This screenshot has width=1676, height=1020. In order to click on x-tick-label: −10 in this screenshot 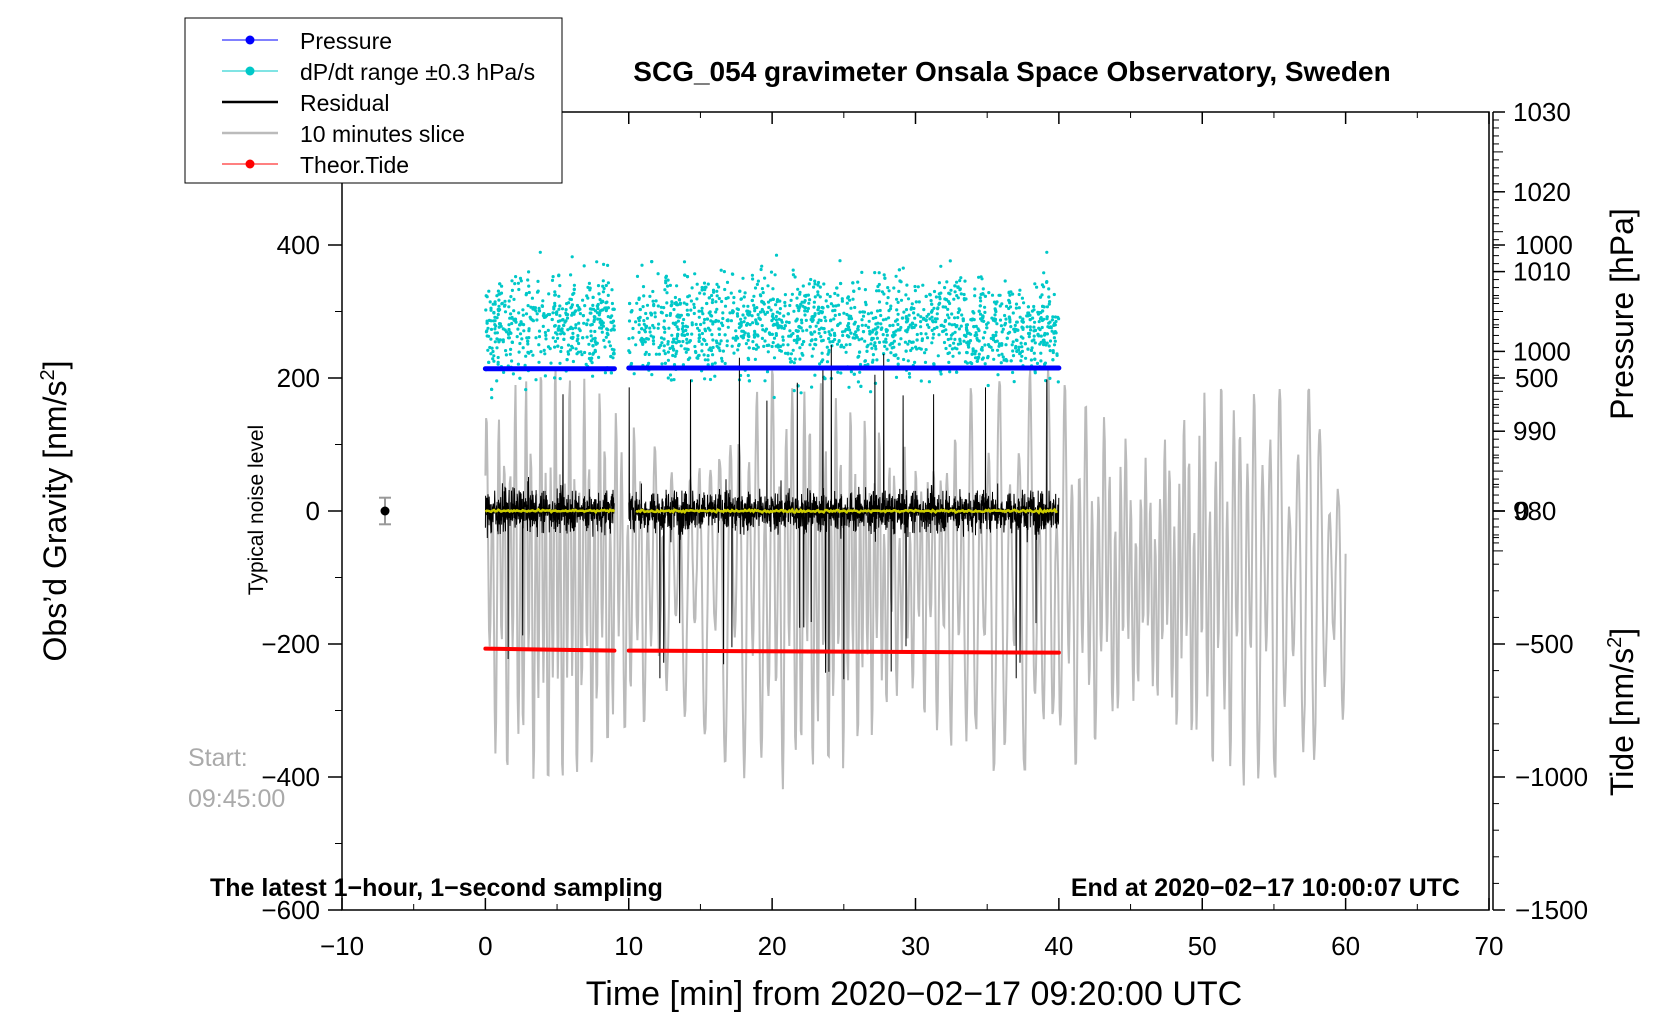, I will do `click(342, 946)`.